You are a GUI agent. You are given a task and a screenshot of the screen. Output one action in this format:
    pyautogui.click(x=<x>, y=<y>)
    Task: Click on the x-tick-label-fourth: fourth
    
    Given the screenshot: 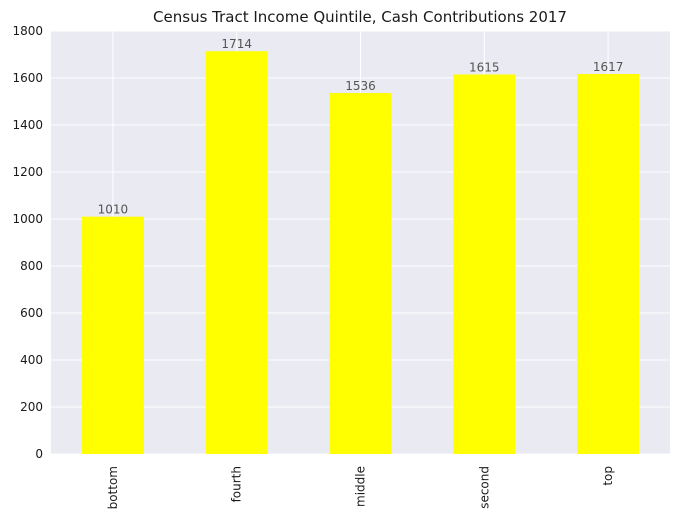 What is the action you would take?
    pyautogui.click(x=237, y=484)
    